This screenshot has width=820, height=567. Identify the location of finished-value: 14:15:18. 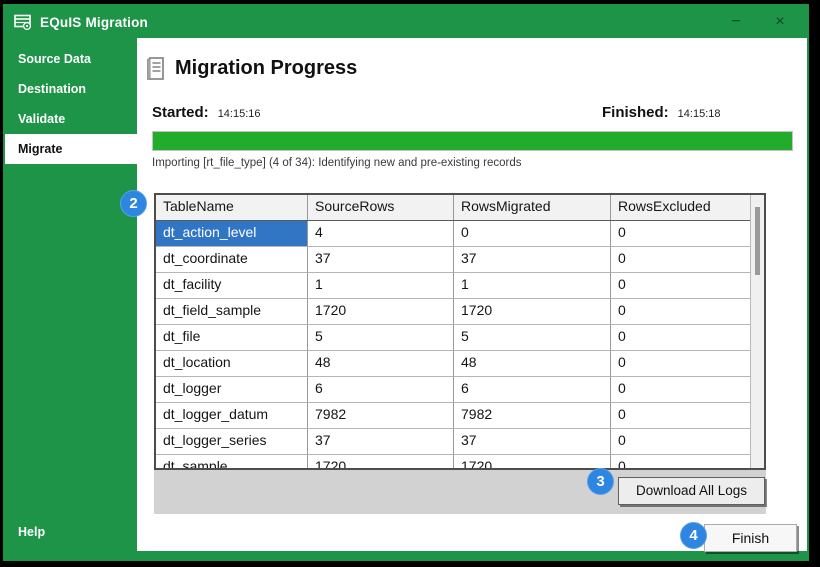
(699, 114).